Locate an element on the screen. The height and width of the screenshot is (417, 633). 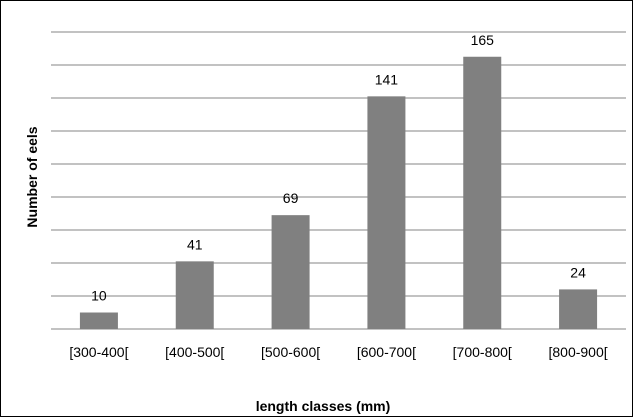
data-label: 10 is located at coordinates (99, 296).